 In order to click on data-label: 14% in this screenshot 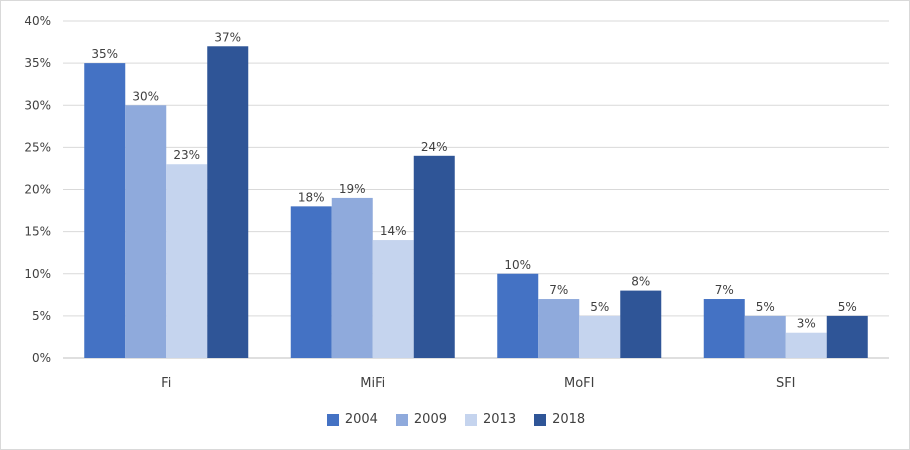, I will do `click(393, 231)`.